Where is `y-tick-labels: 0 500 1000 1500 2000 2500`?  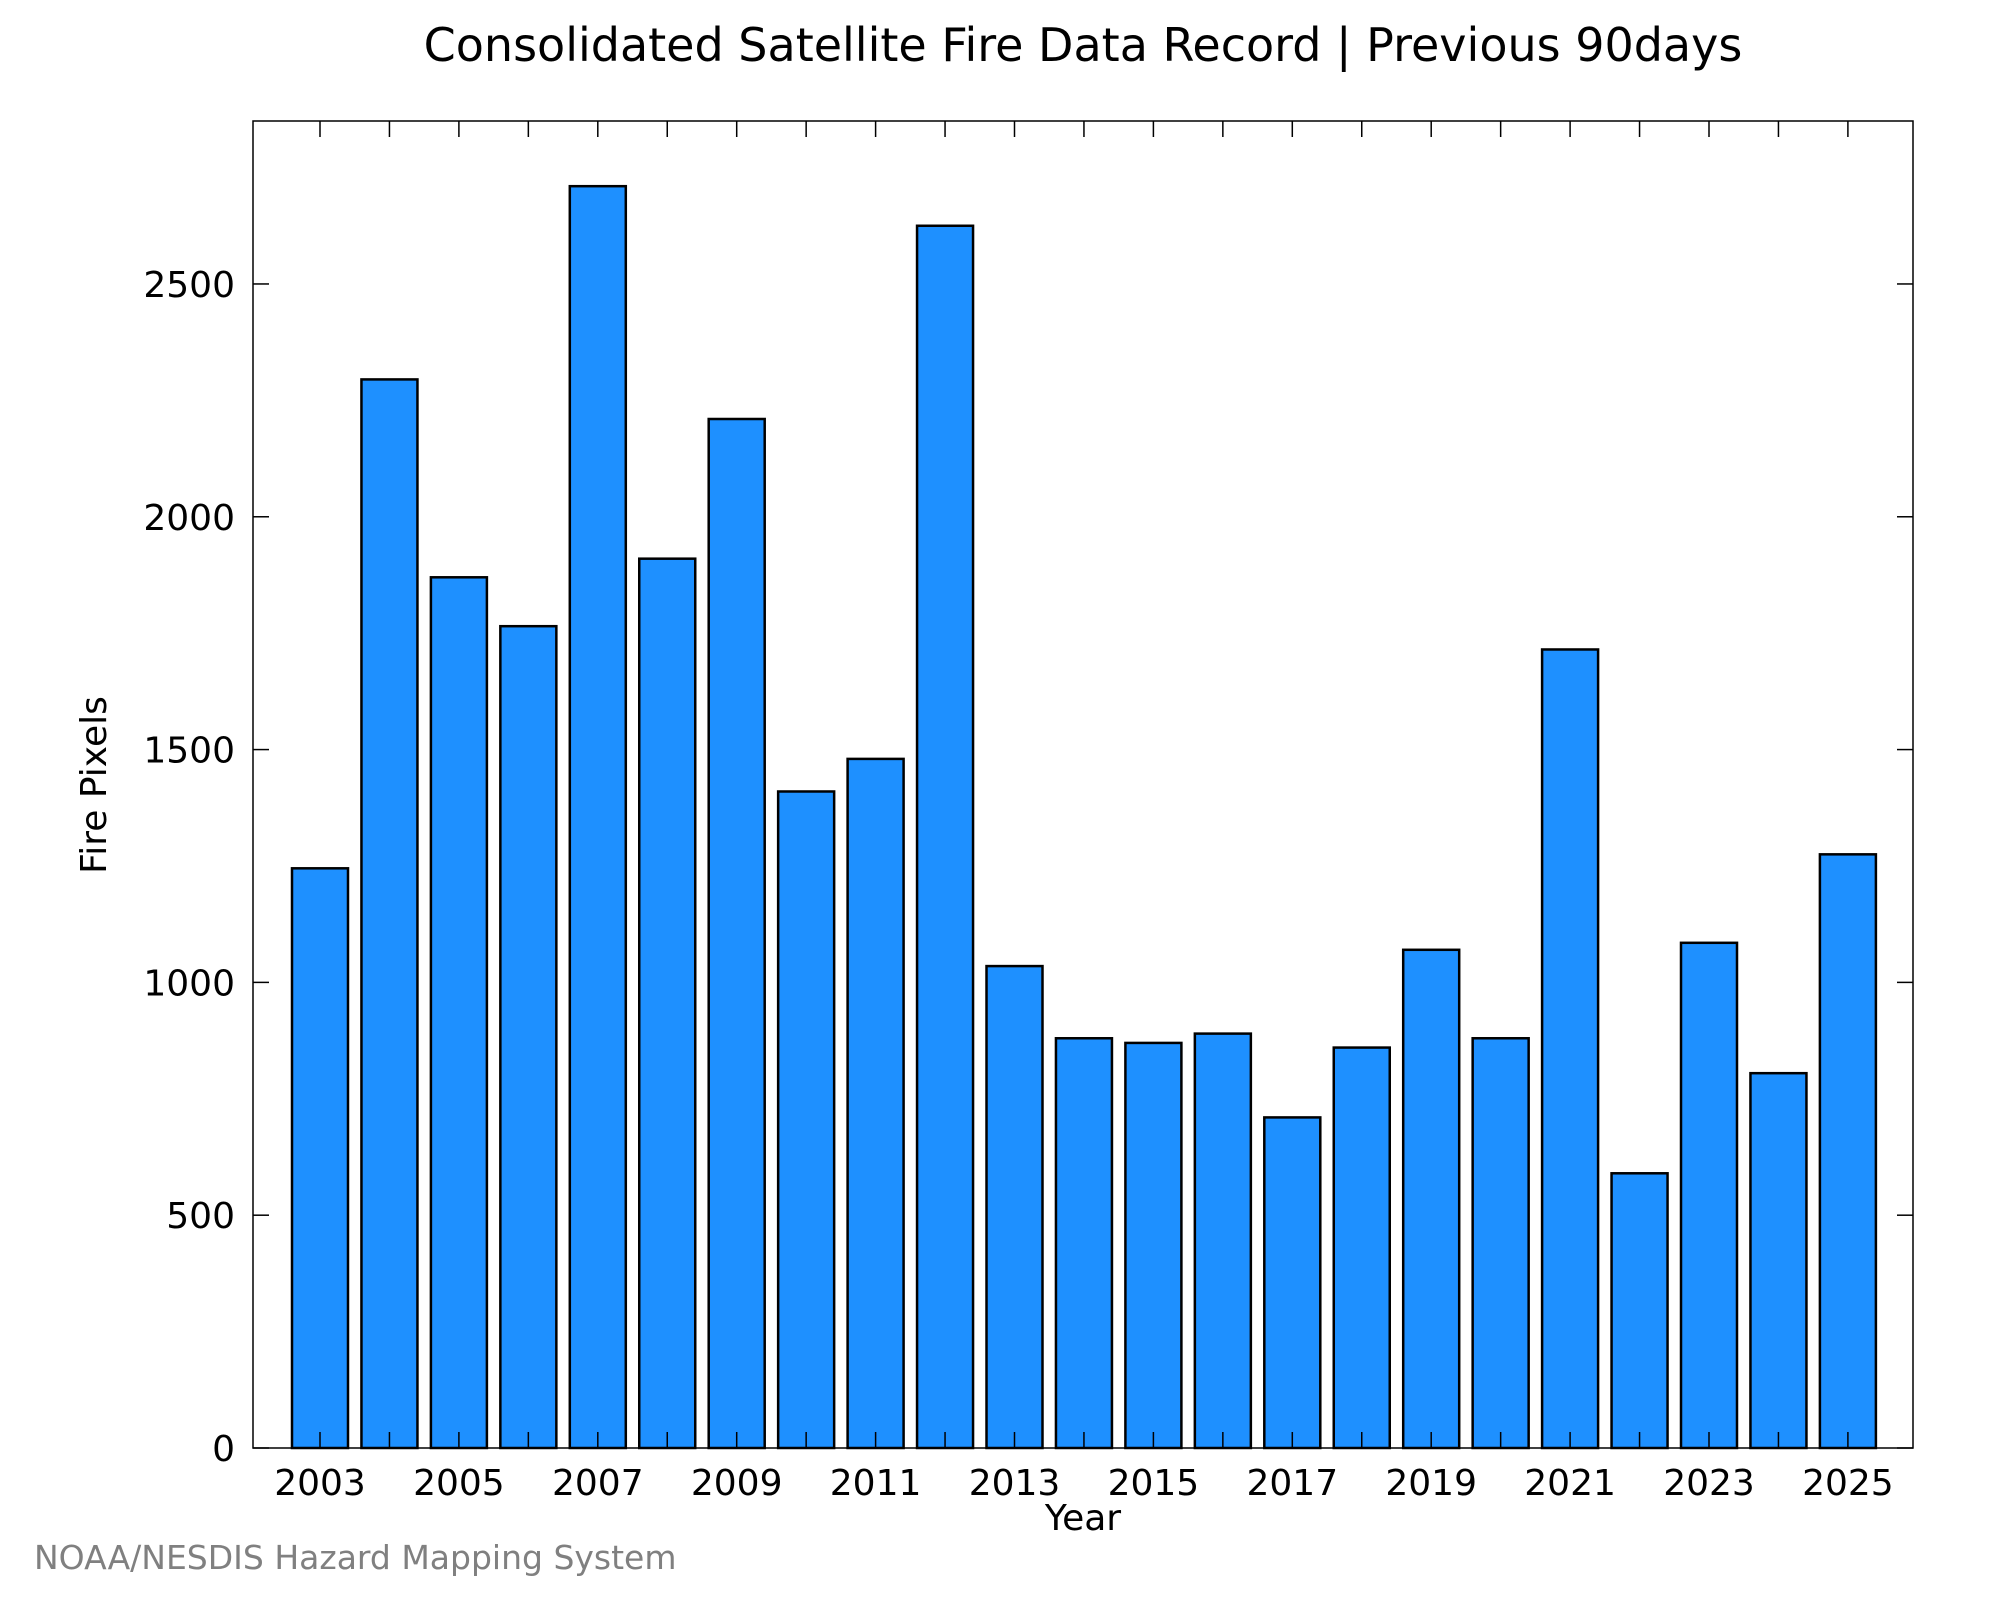
y-tick-labels: 0 500 1000 1500 2000 2500 is located at coordinates (189, 867).